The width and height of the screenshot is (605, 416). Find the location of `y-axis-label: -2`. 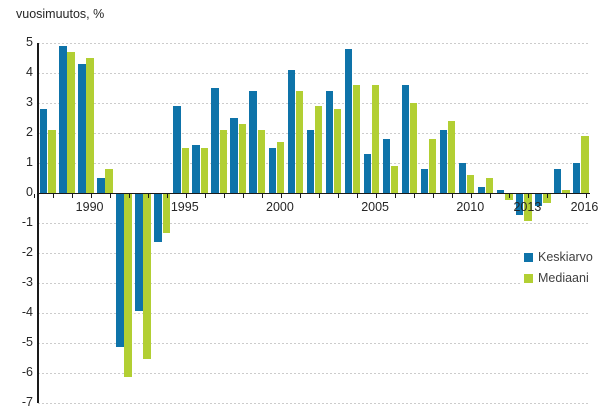

y-axis-label: -2 is located at coordinates (27, 251).